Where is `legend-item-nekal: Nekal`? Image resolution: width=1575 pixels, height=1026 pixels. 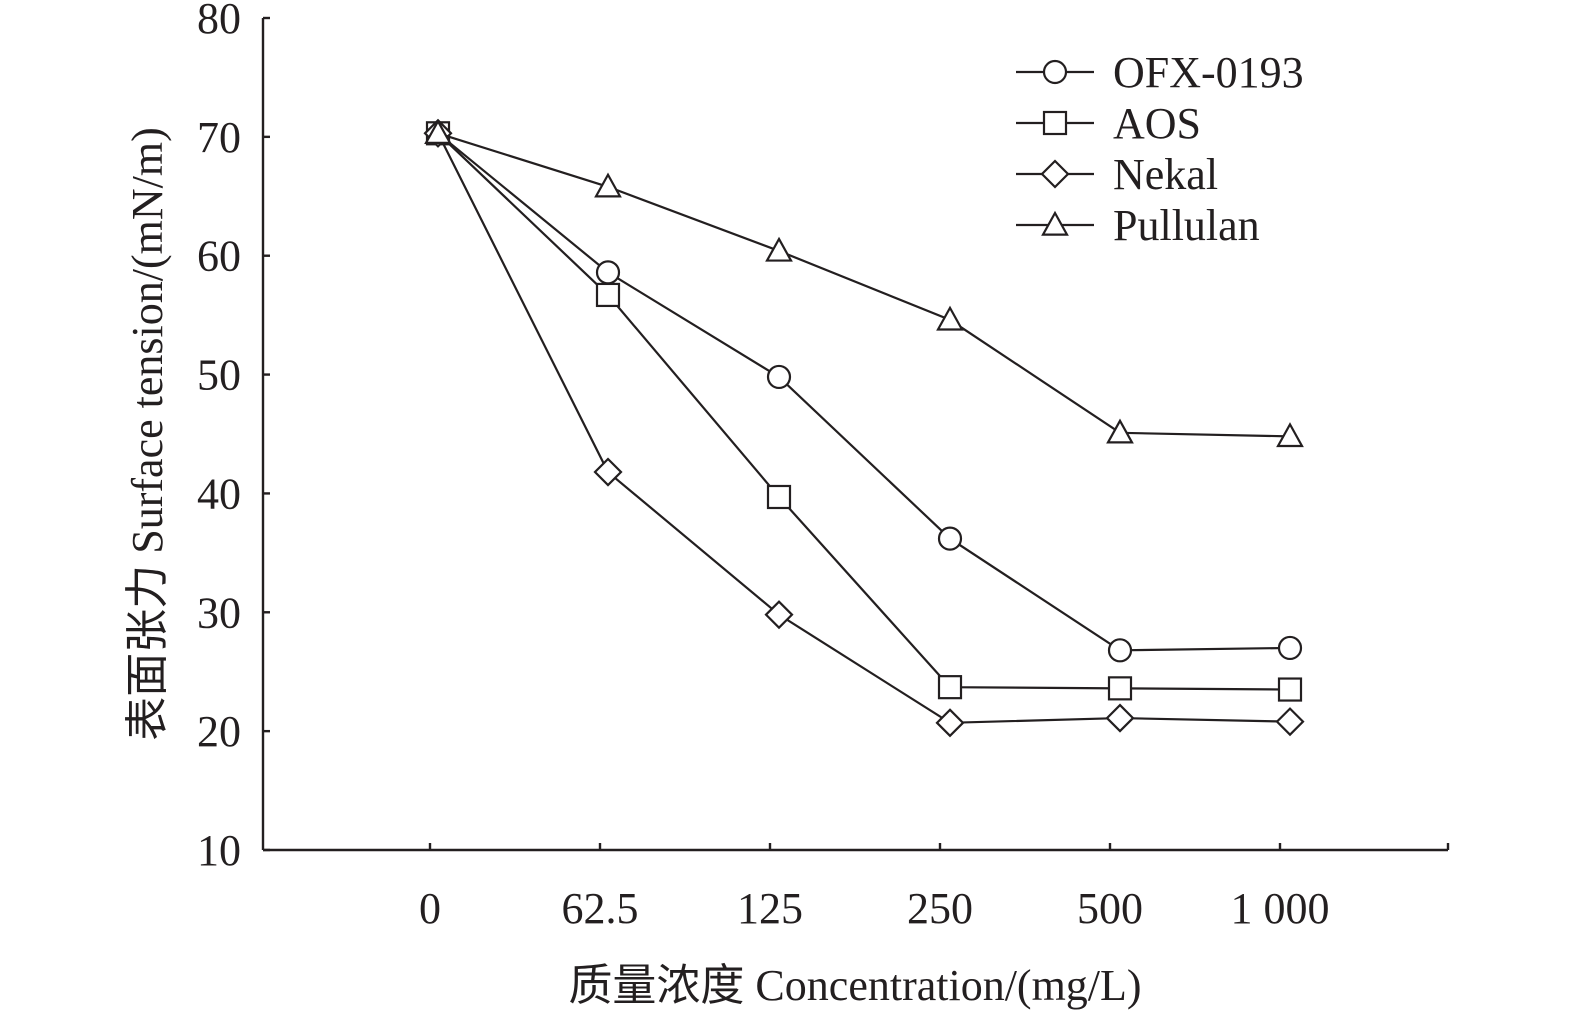
legend-item-nekal: Nekal is located at coordinates (1117, 174).